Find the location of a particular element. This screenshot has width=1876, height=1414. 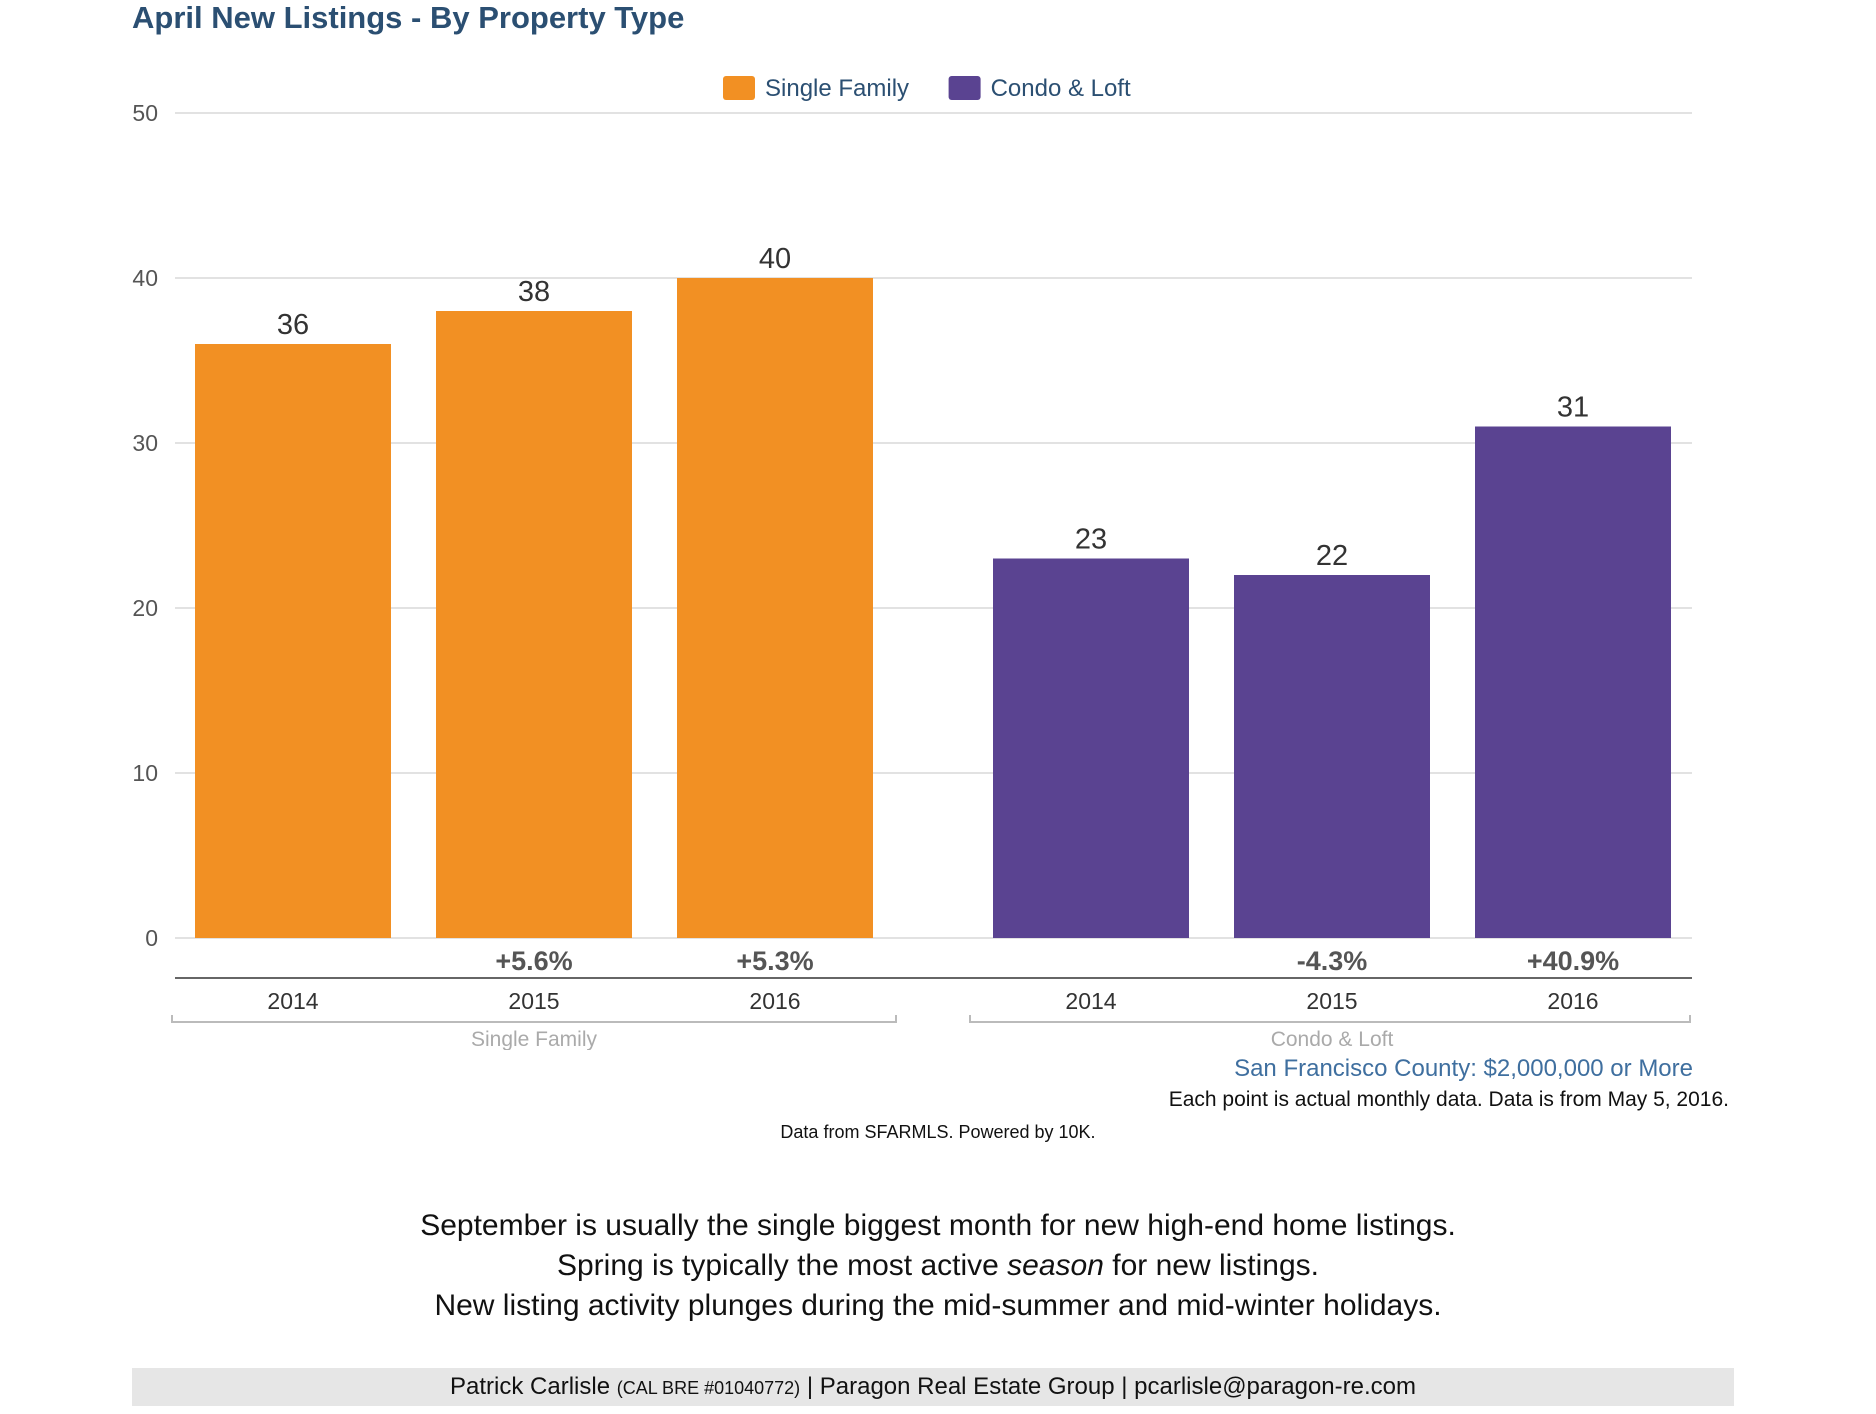

legend: Single Family Condo & Loft is located at coordinates (927, 88).